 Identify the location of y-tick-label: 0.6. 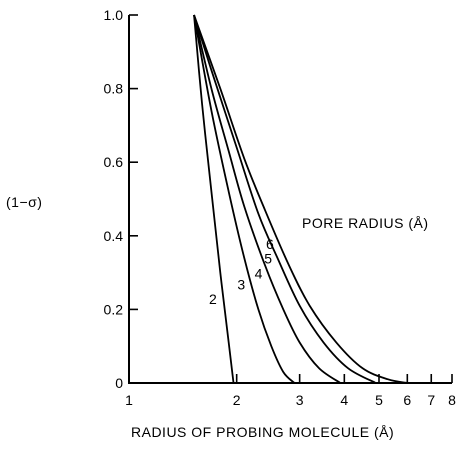
(114, 162).